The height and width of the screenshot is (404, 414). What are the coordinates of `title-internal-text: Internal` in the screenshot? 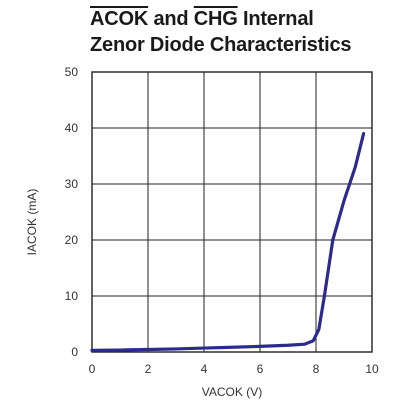 It's located at (275, 19).